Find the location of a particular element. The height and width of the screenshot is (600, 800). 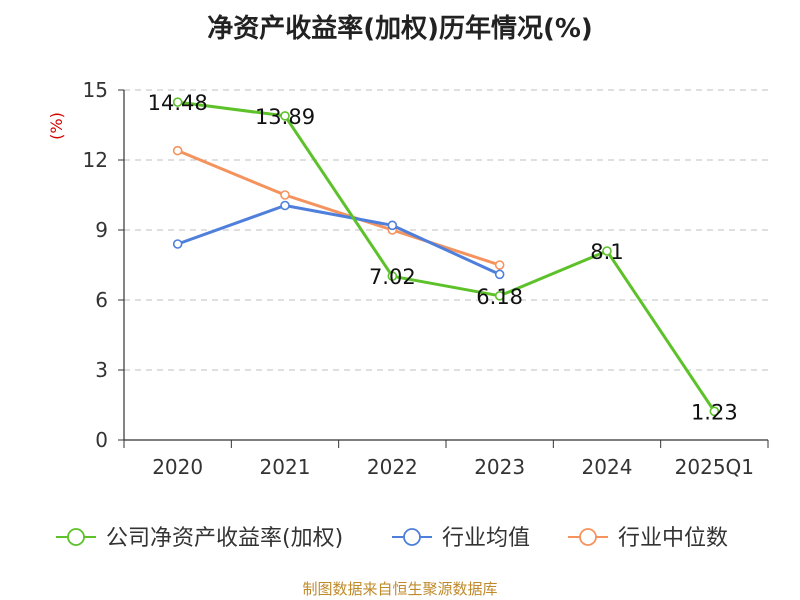

y-tick-label: 9 is located at coordinates (101, 230).